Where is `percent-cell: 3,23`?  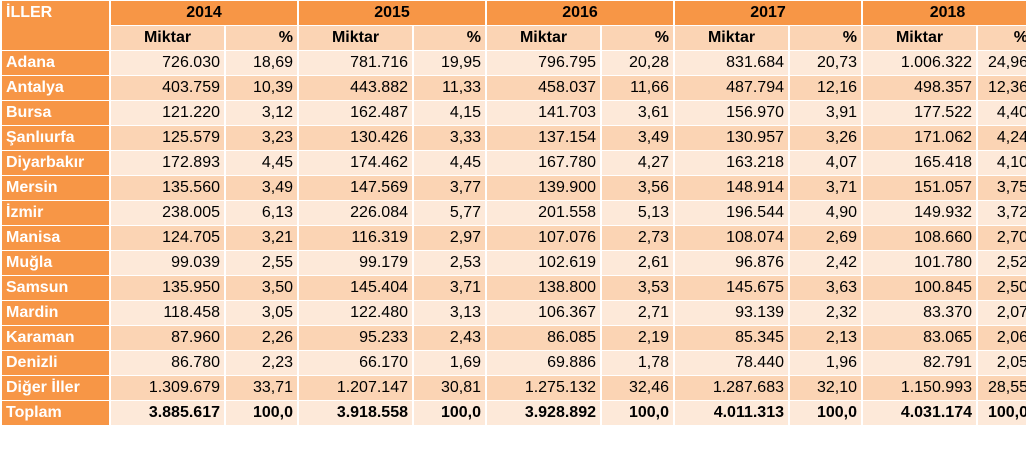
percent-cell: 3,23 is located at coordinates (261, 138).